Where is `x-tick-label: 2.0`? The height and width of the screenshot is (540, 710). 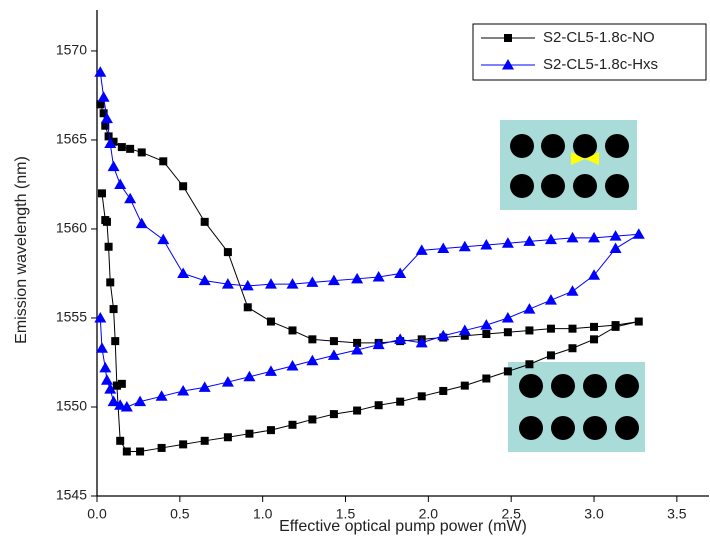 x-tick-label: 2.0 is located at coordinates (429, 514).